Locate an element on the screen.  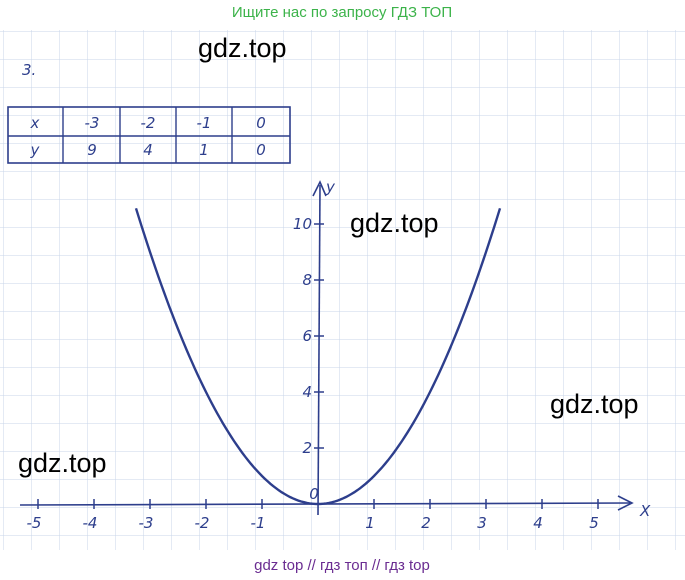
table-cell: 1 is located at coordinates (204, 150).